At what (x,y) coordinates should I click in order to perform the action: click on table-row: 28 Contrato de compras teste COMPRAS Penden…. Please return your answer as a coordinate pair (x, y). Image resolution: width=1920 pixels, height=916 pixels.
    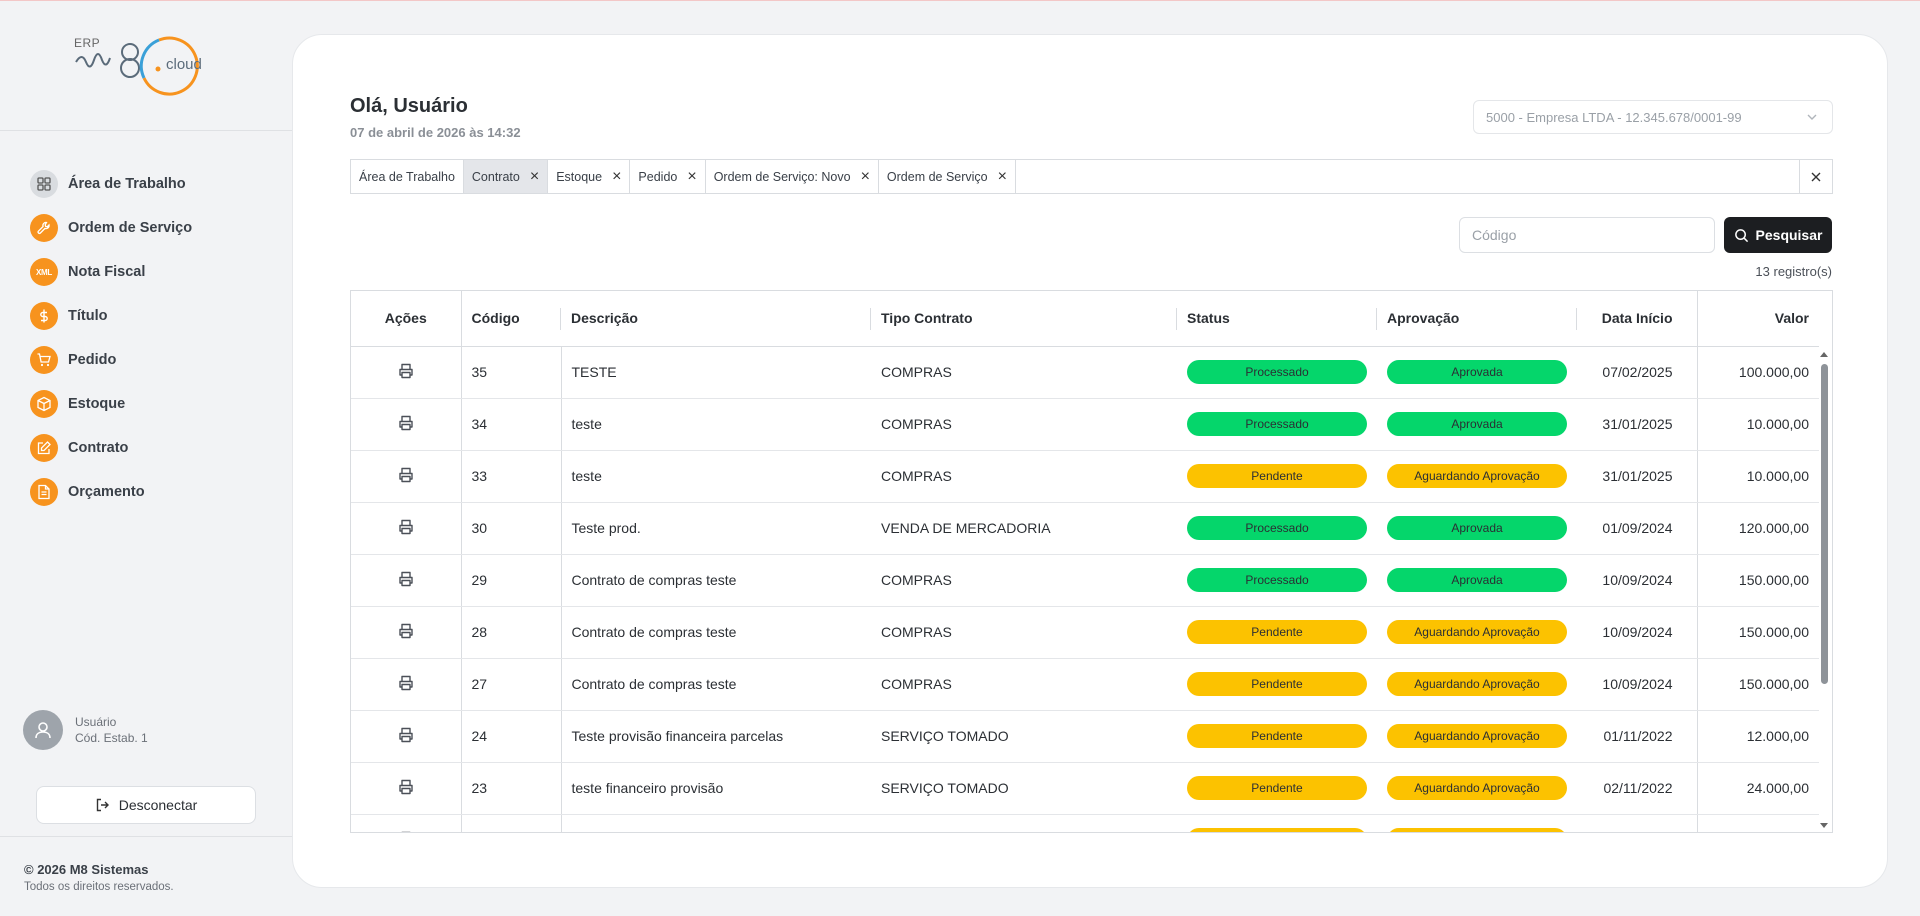
    Looking at the image, I should click on (1085, 632).